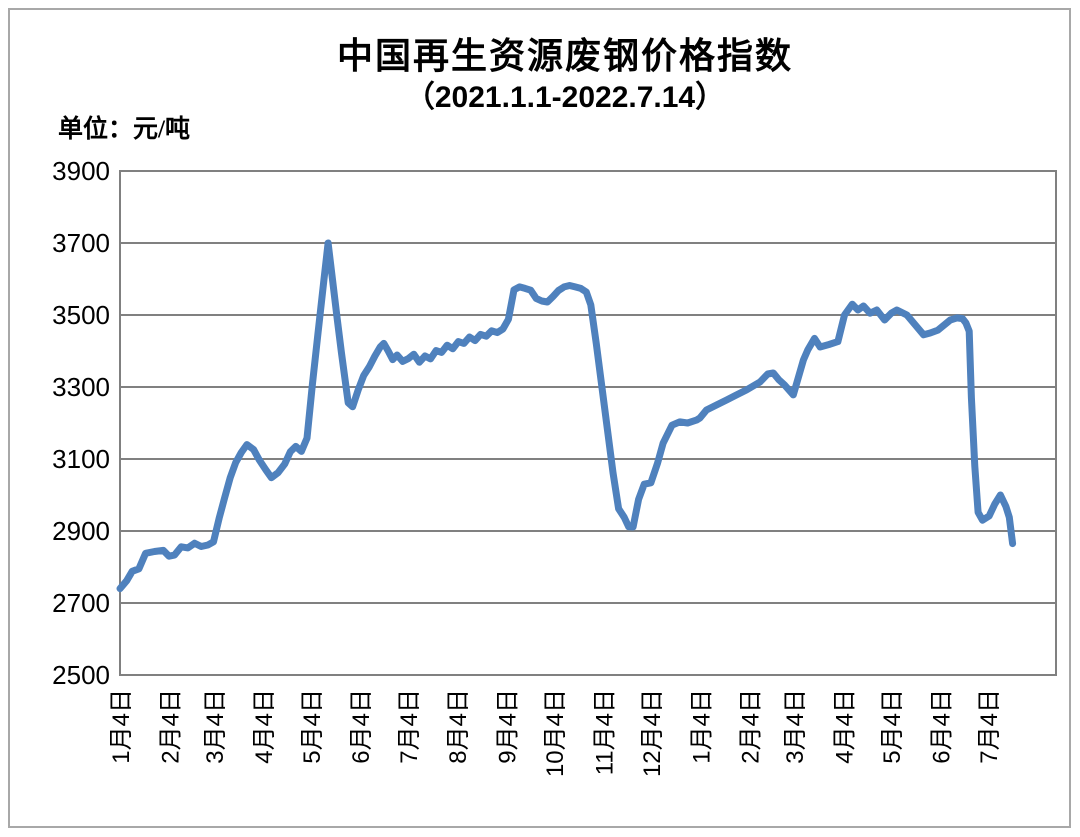  What do you see at coordinates (81, 171) in the screenshot?
I see `y-tick-label: 3900` at bounding box center [81, 171].